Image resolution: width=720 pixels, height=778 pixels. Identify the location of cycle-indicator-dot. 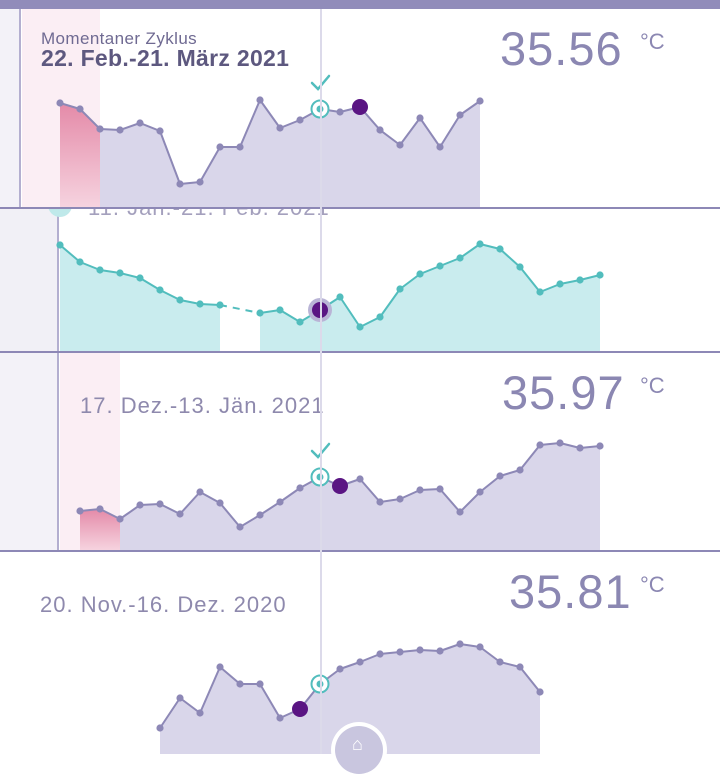
(60, 213).